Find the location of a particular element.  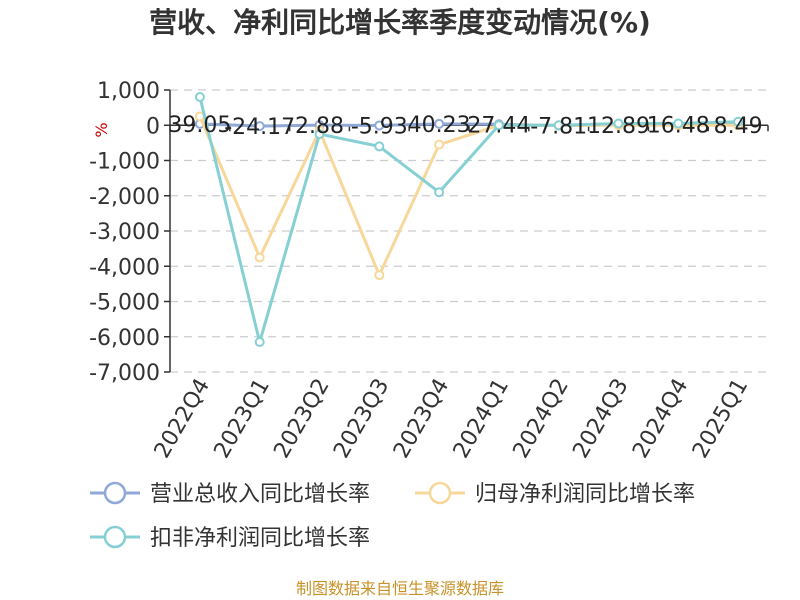

x-tick-label: 2023Q3 is located at coordinates (361, 419).